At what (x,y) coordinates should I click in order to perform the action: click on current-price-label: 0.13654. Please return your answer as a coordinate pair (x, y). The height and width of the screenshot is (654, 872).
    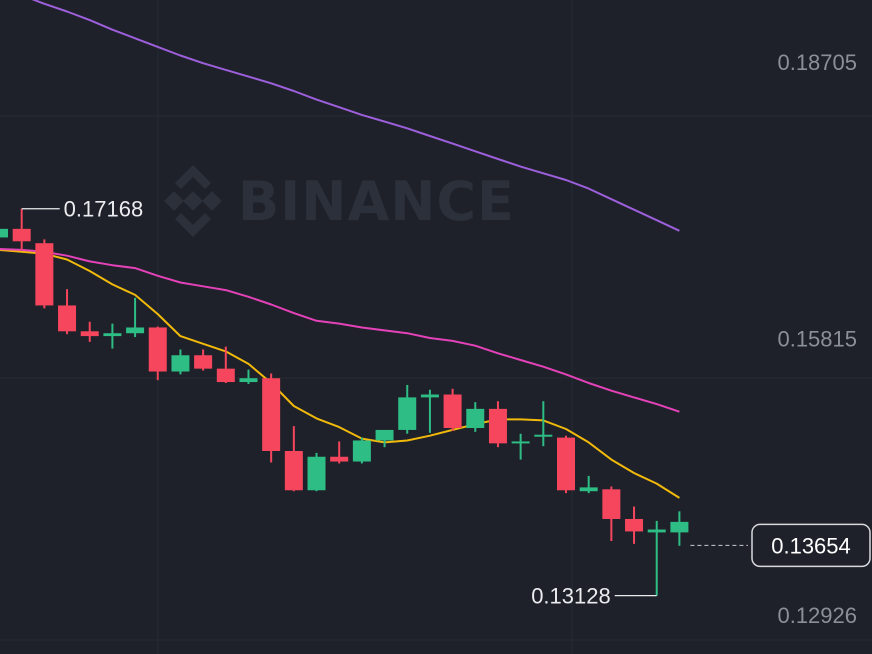
    Looking at the image, I should click on (811, 545).